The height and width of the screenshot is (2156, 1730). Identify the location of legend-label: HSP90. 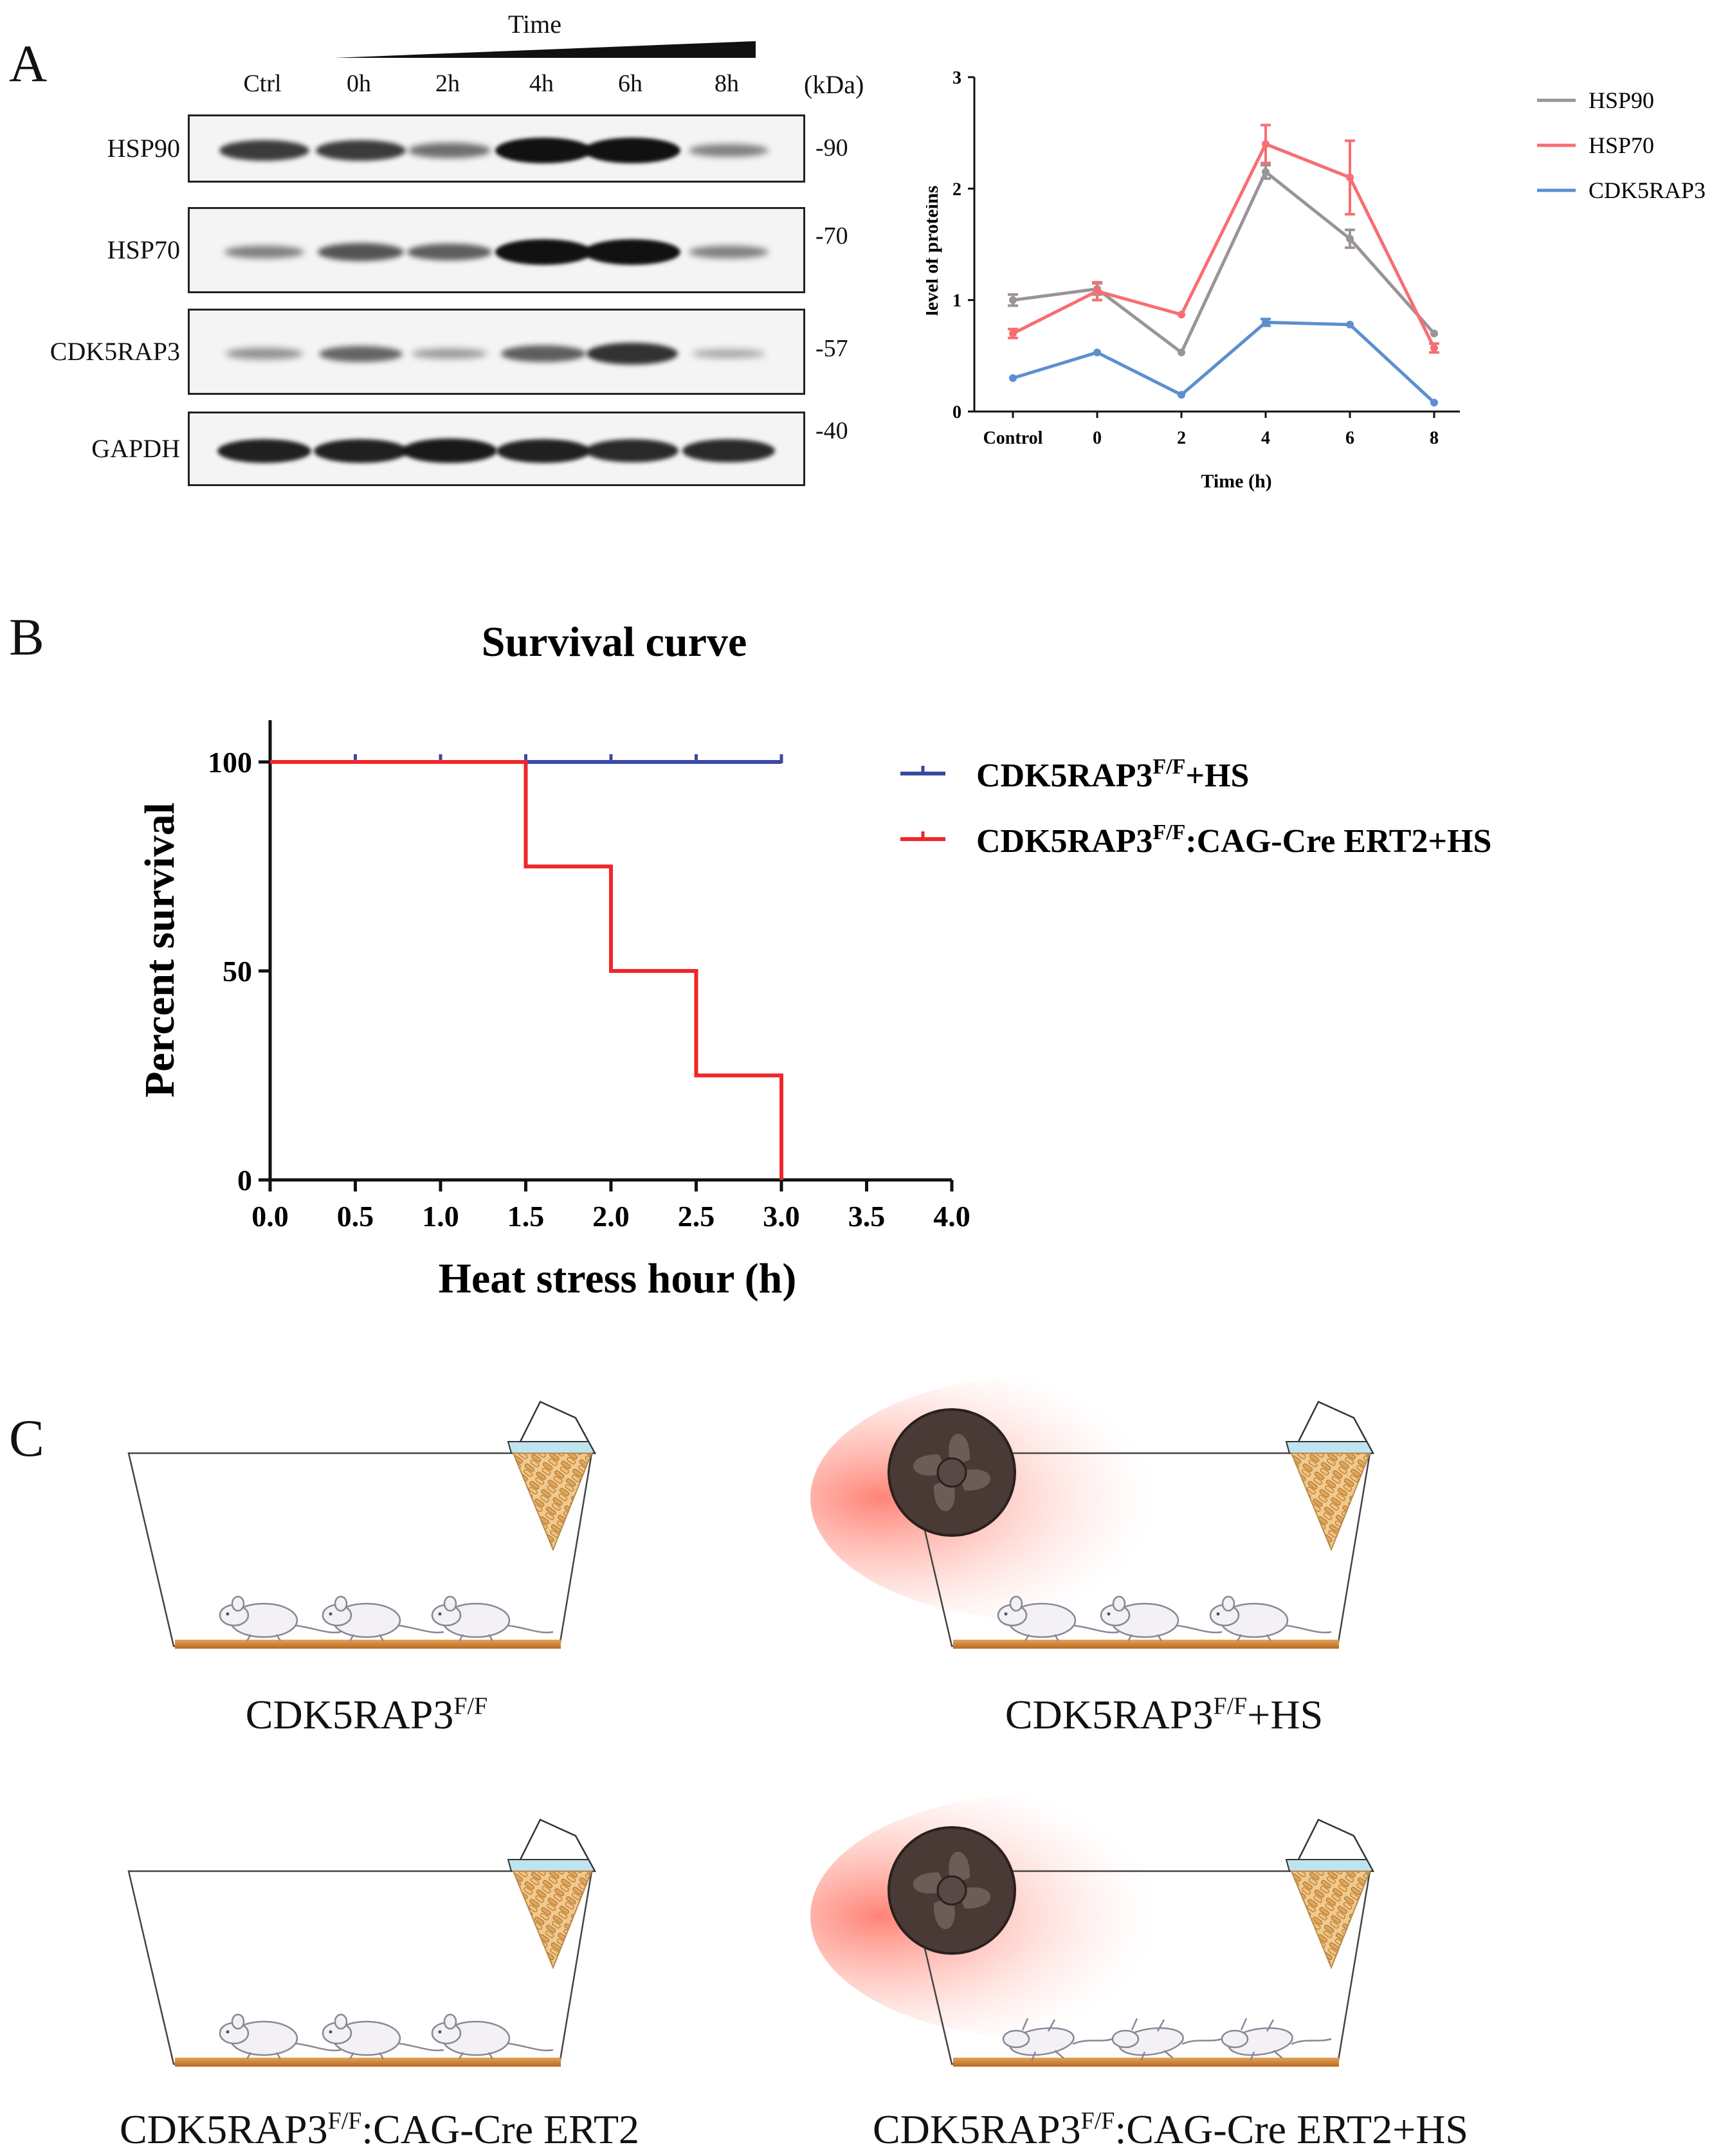
(1621, 100).